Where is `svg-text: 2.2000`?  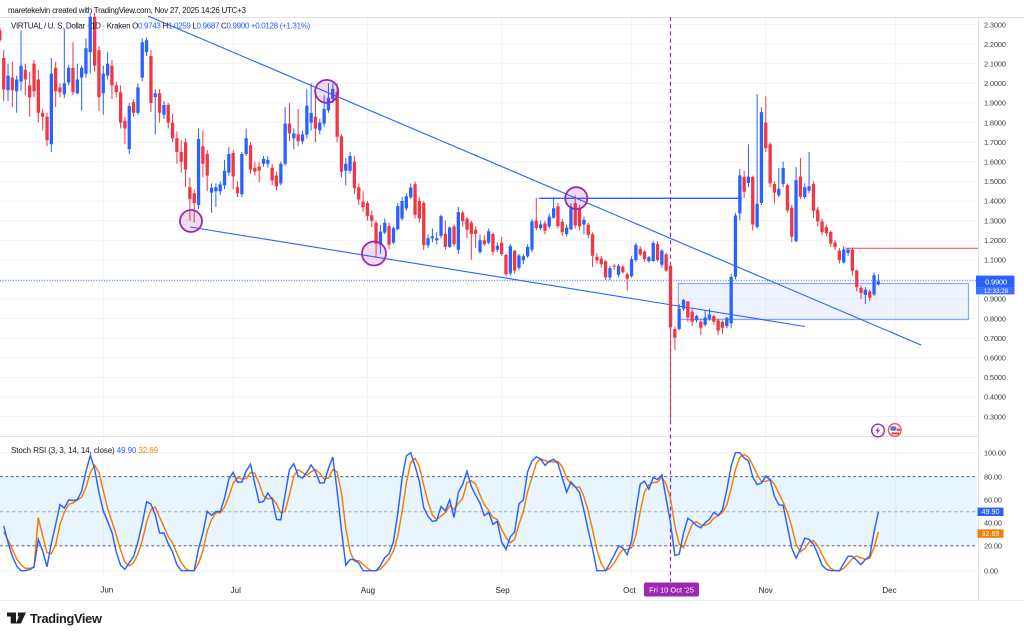 svg-text: 2.2000 is located at coordinates (995, 44).